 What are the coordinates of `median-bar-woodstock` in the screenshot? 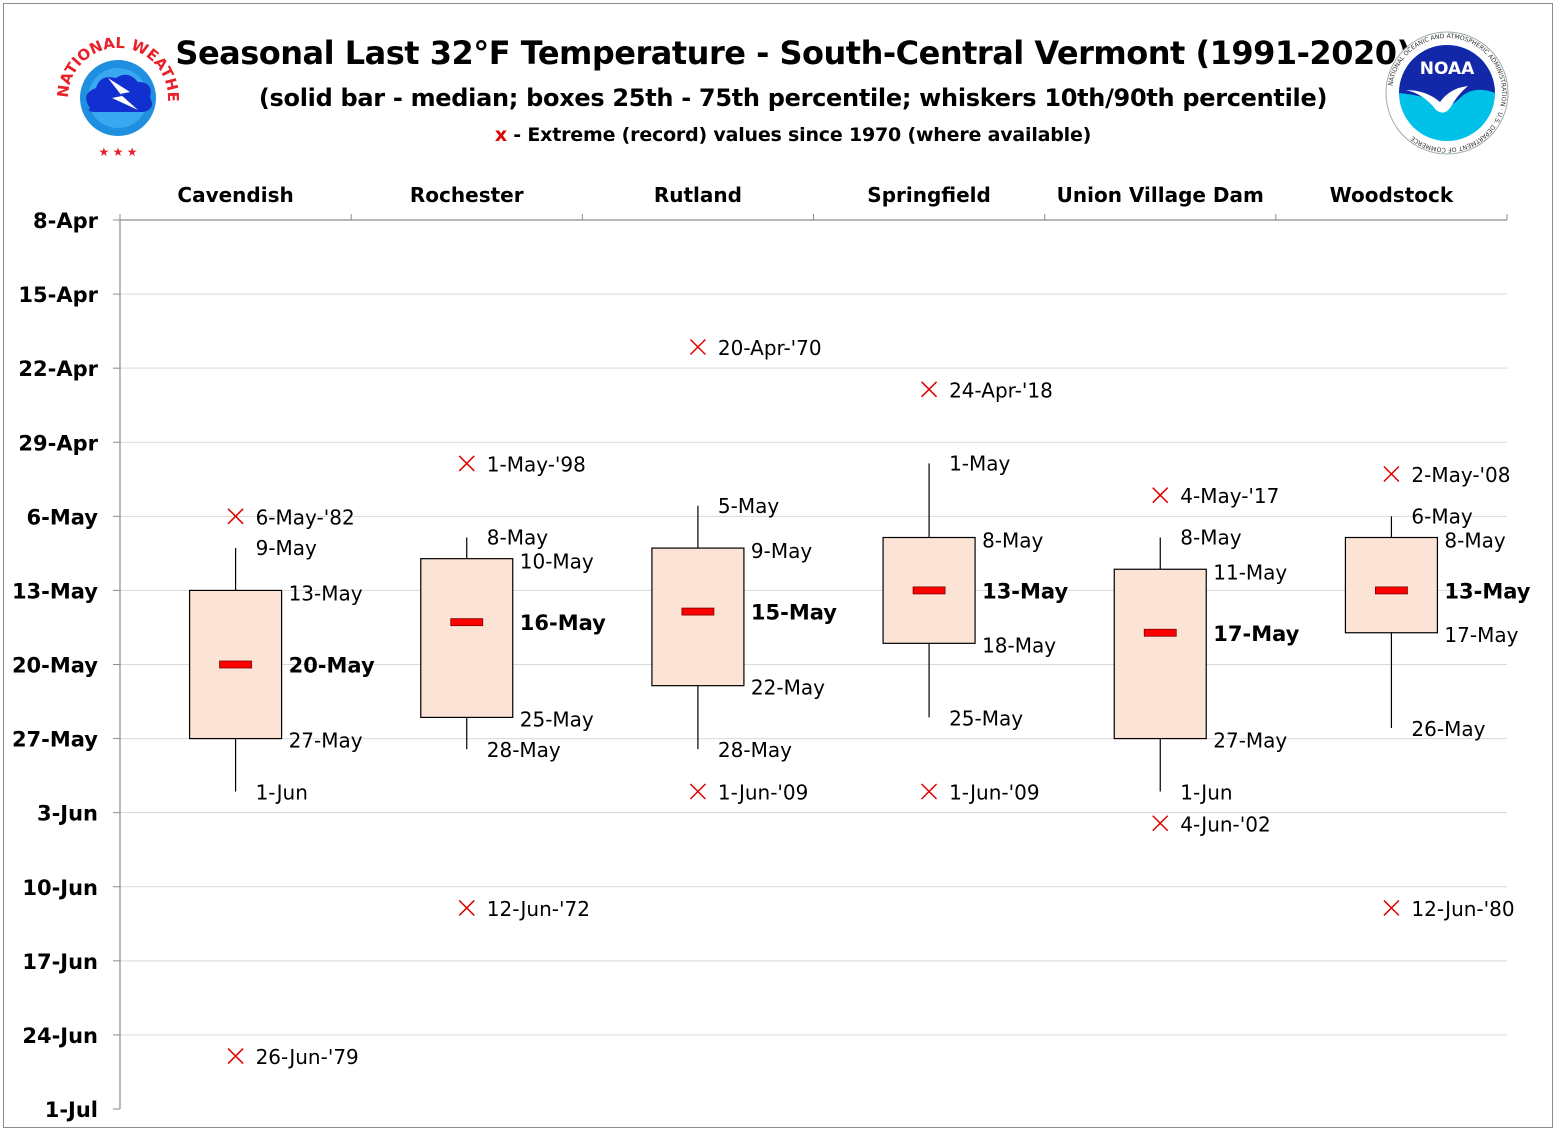 It's located at (1391, 590).